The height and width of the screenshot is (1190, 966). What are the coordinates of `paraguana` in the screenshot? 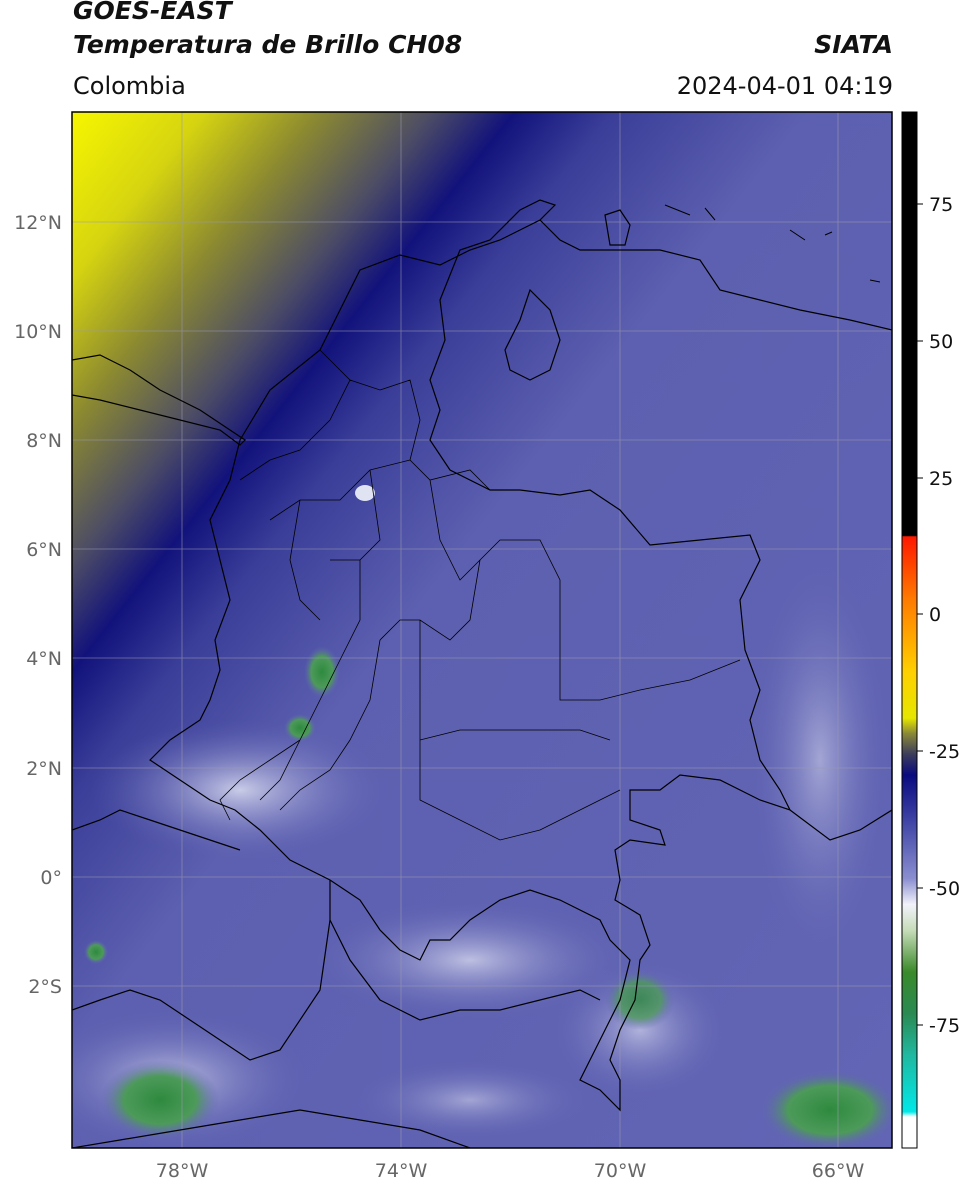 It's located at (617, 227).